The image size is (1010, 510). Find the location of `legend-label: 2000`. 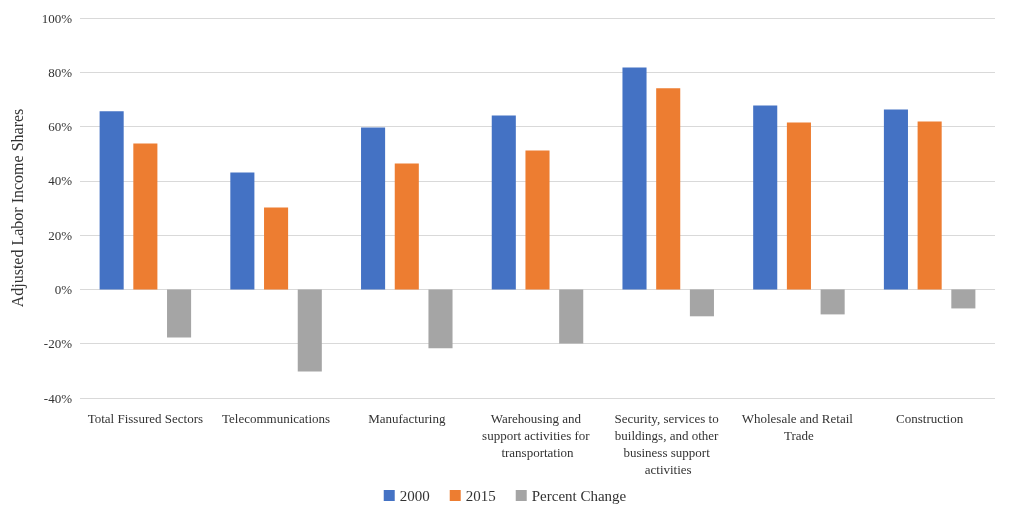

legend-label: 2000 is located at coordinates (414, 495).